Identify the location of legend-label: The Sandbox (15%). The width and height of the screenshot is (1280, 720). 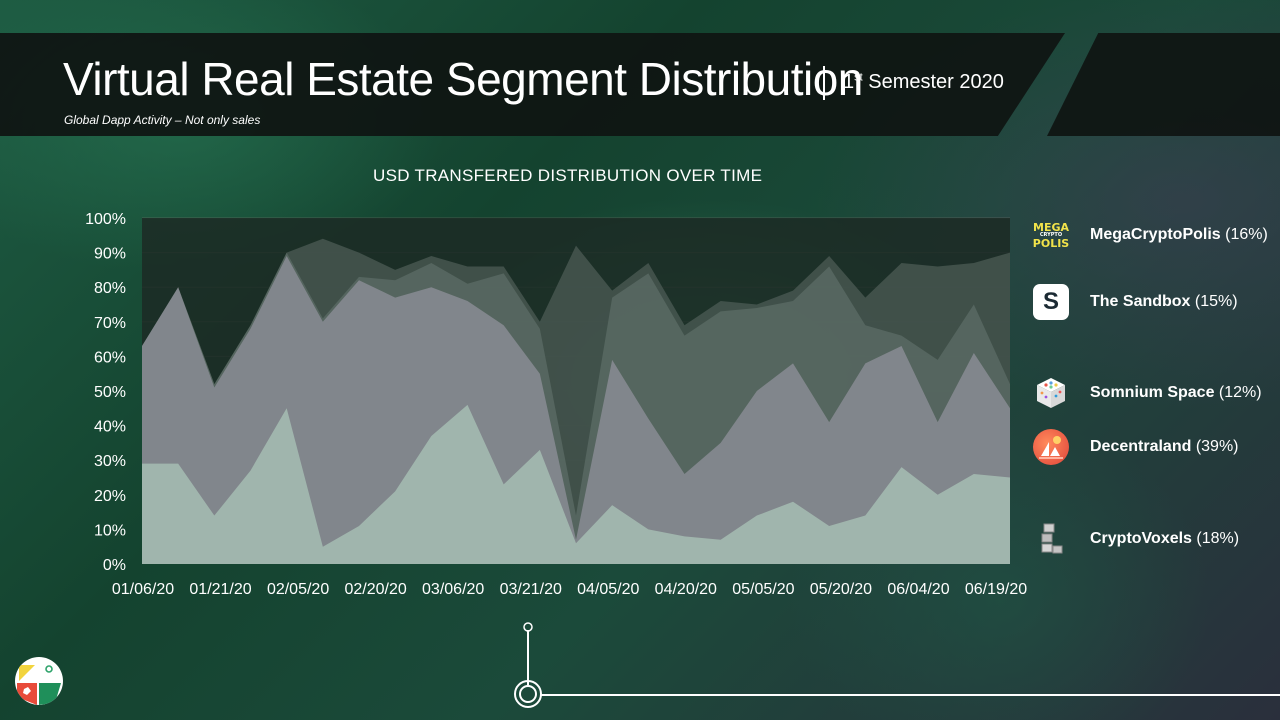
(1164, 302).